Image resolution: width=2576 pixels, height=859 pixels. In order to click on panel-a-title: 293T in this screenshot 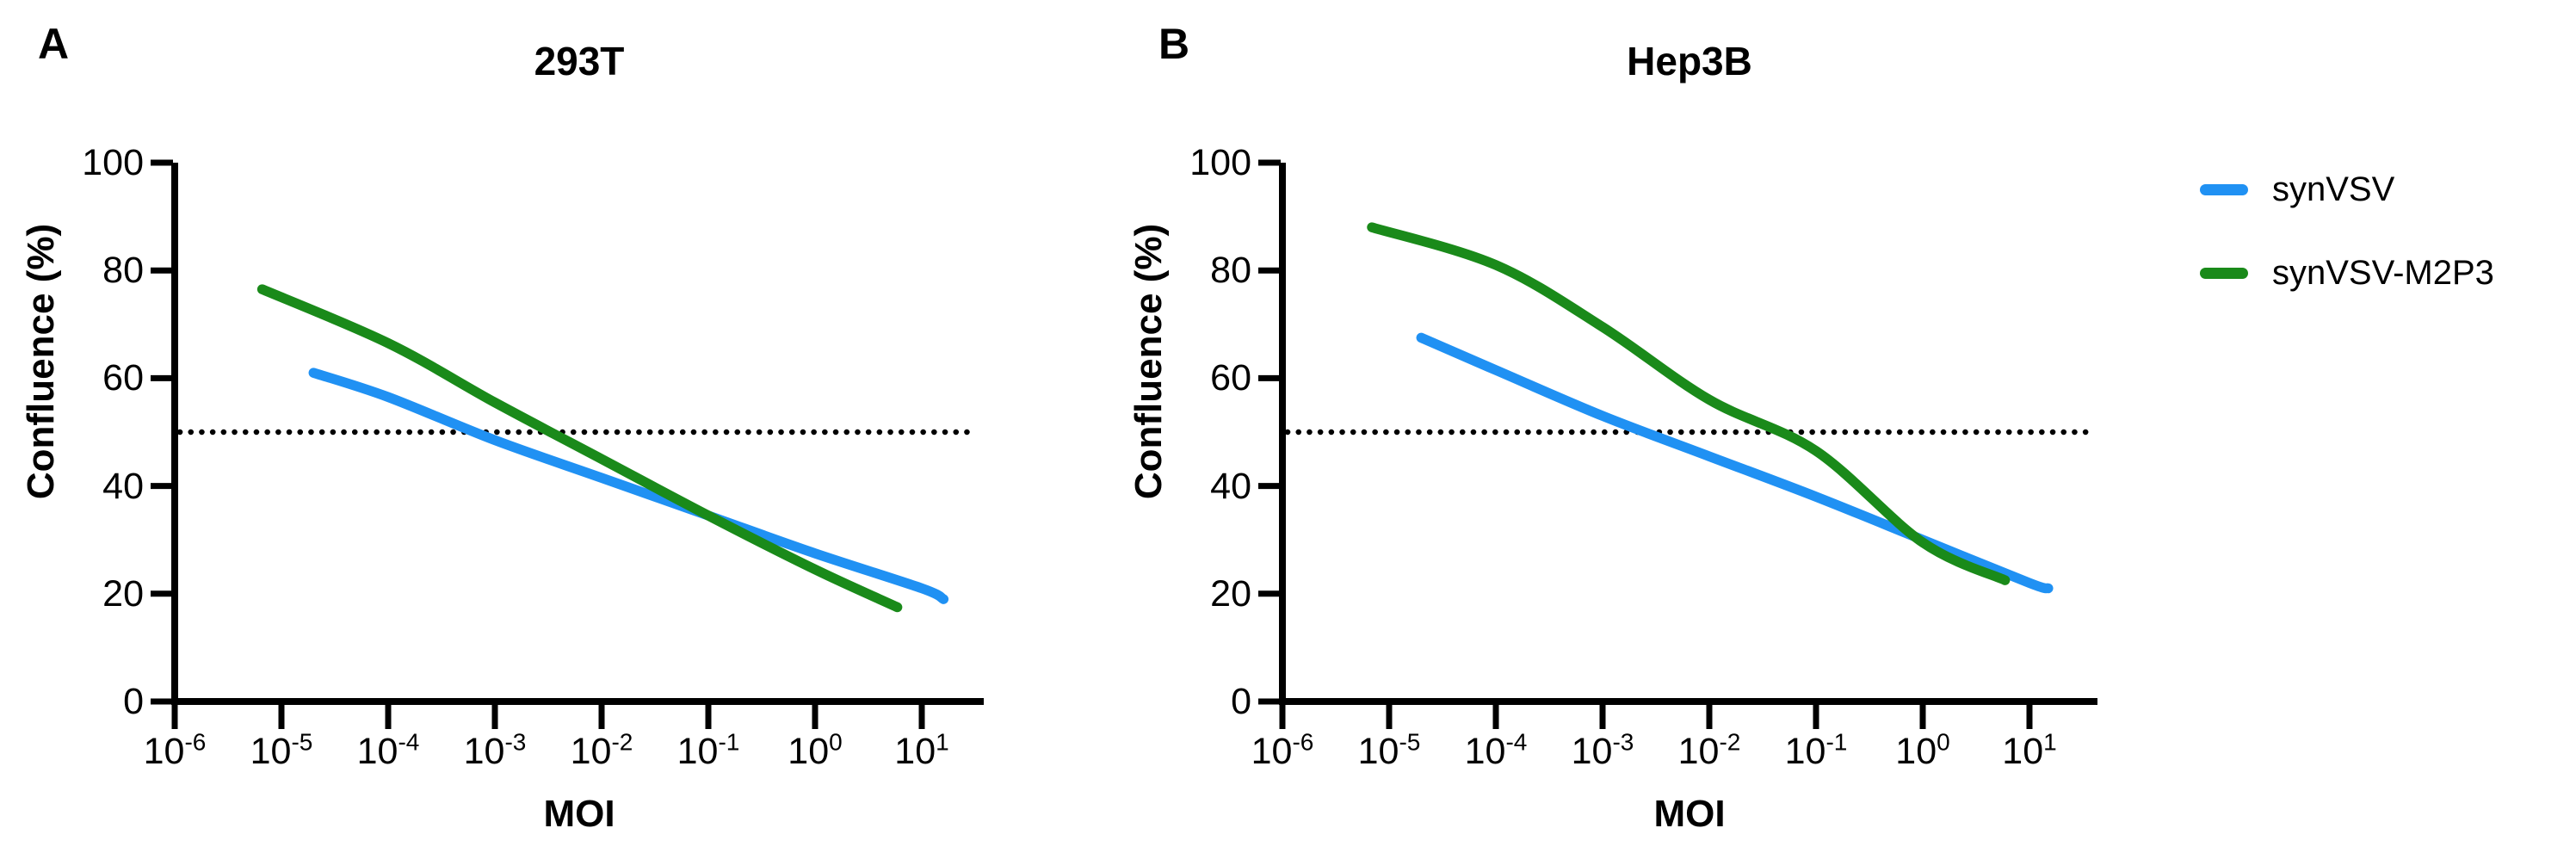, I will do `click(579, 61)`.